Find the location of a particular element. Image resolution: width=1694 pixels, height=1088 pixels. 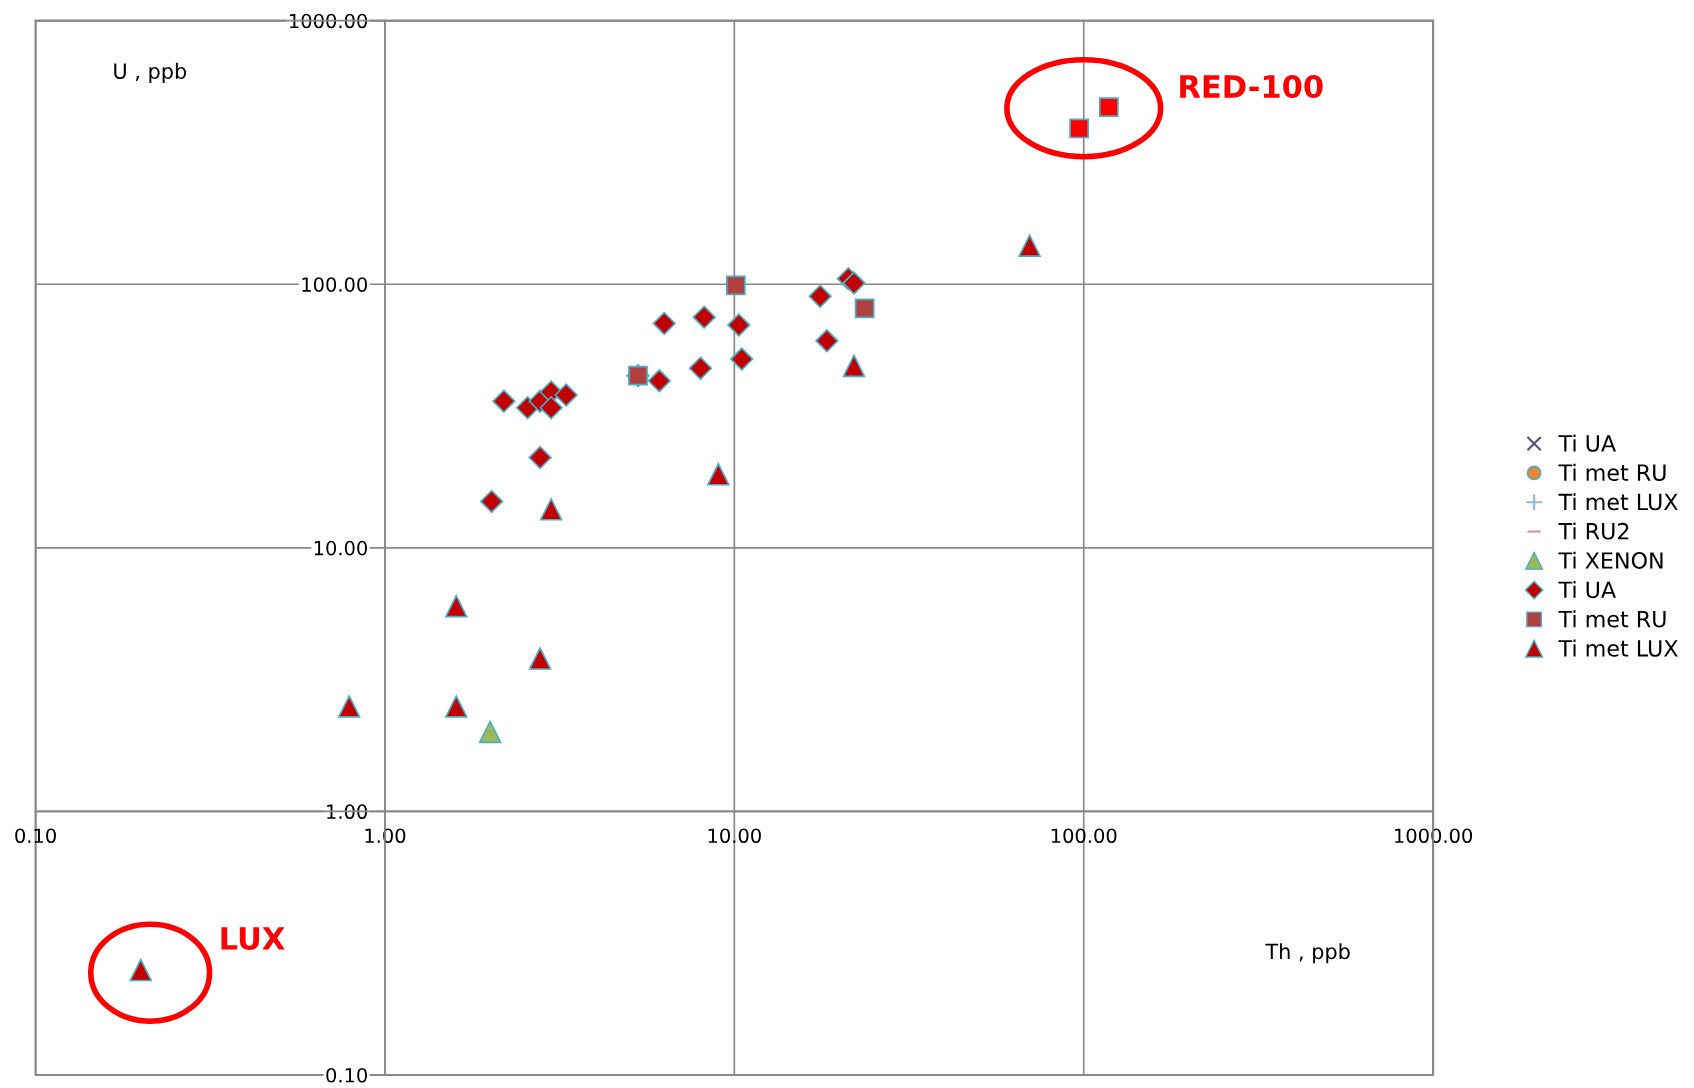

y-tick-label: 10.00 is located at coordinates (340, 548).